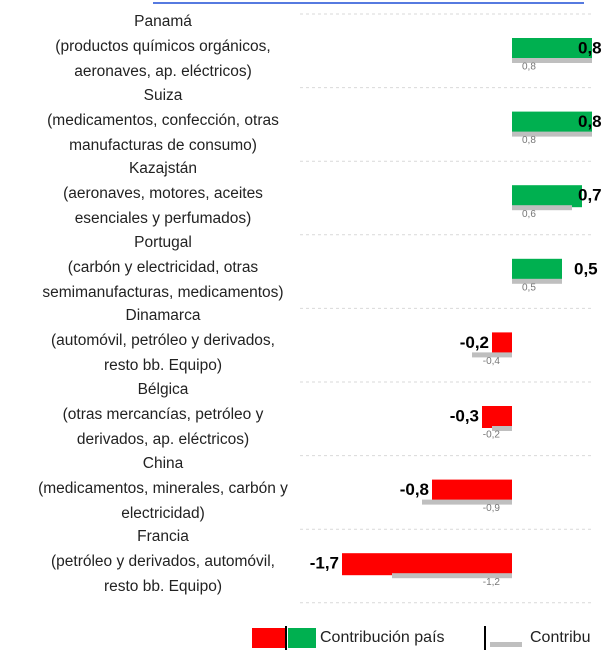 The height and width of the screenshot is (653, 606). What do you see at coordinates (529, 214) in the screenshot?
I see `value-label: 0,6` at bounding box center [529, 214].